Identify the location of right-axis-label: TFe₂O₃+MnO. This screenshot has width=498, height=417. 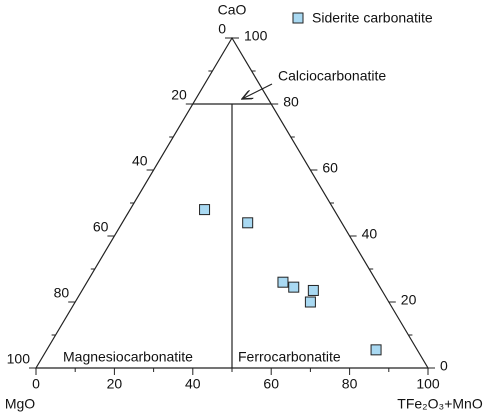
(440, 404).